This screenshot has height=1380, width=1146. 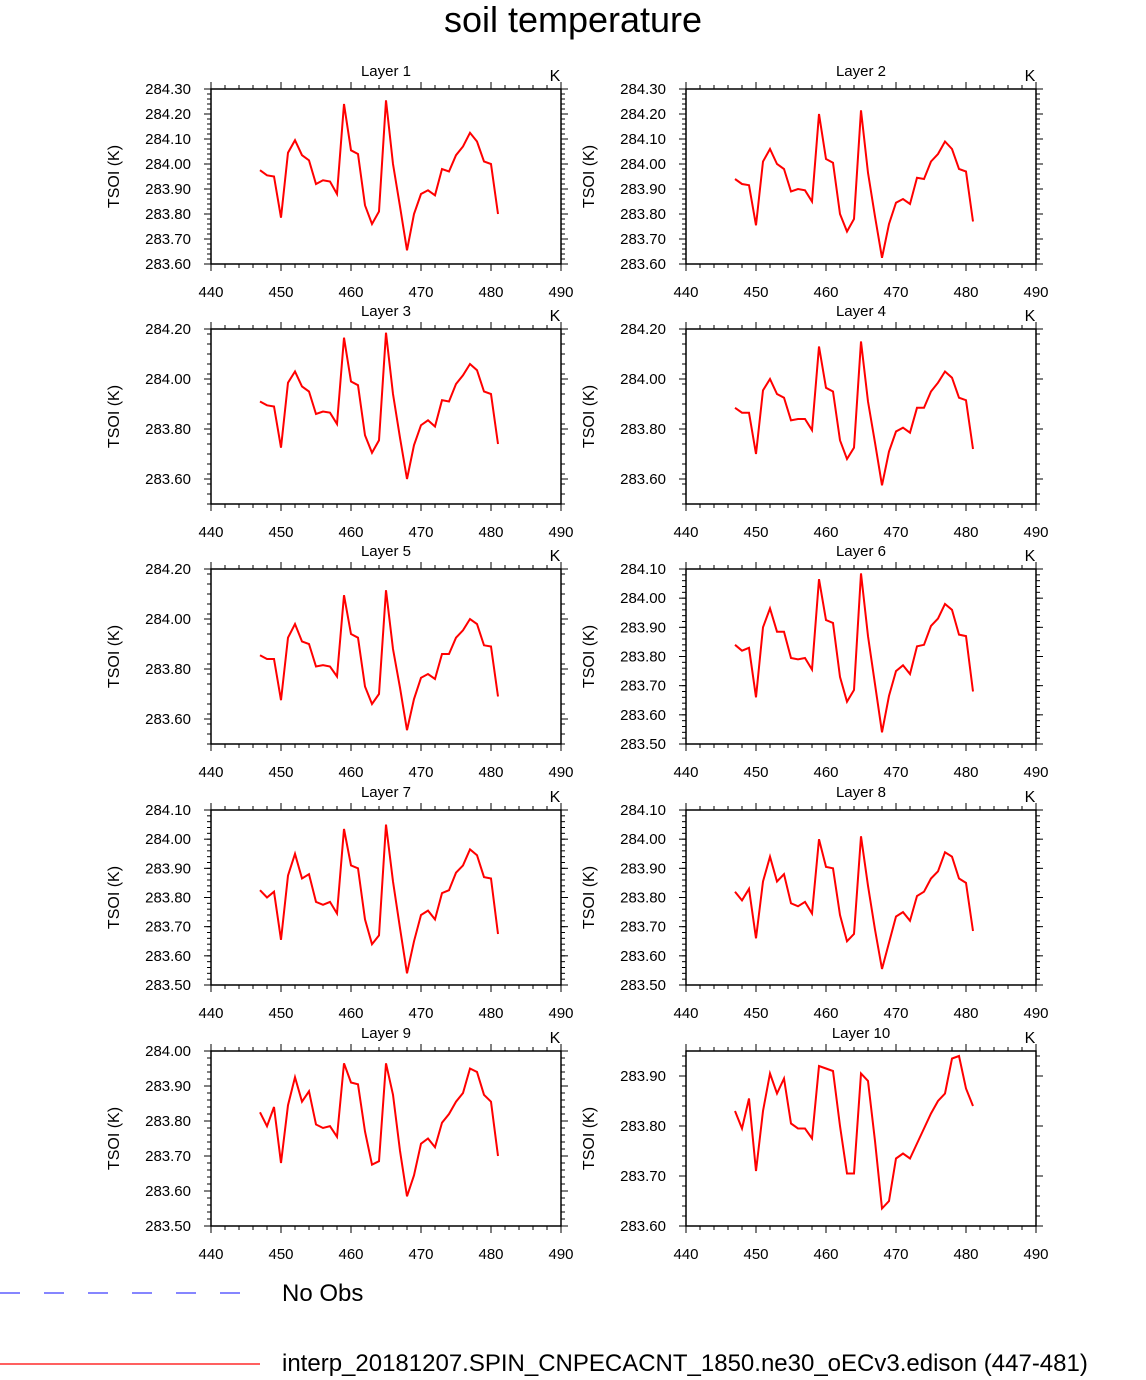 What do you see at coordinates (114, 897) in the screenshot?
I see `panel-7-ylabel: TSOI (K)` at bounding box center [114, 897].